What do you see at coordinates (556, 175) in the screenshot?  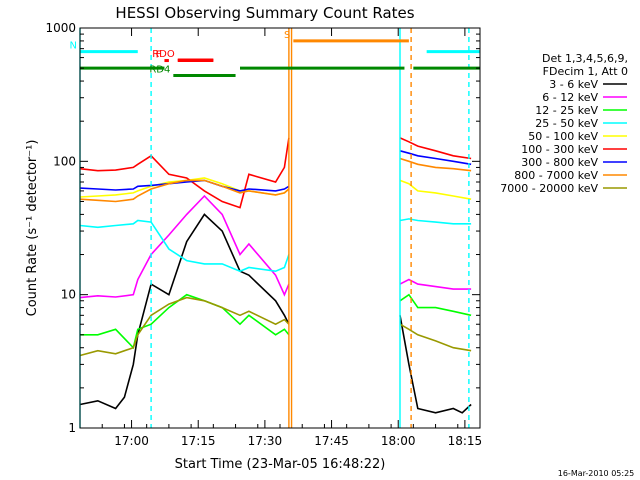 I see `legend-label-7: 800 - 7000 keV` at bounding box center [556, 175].